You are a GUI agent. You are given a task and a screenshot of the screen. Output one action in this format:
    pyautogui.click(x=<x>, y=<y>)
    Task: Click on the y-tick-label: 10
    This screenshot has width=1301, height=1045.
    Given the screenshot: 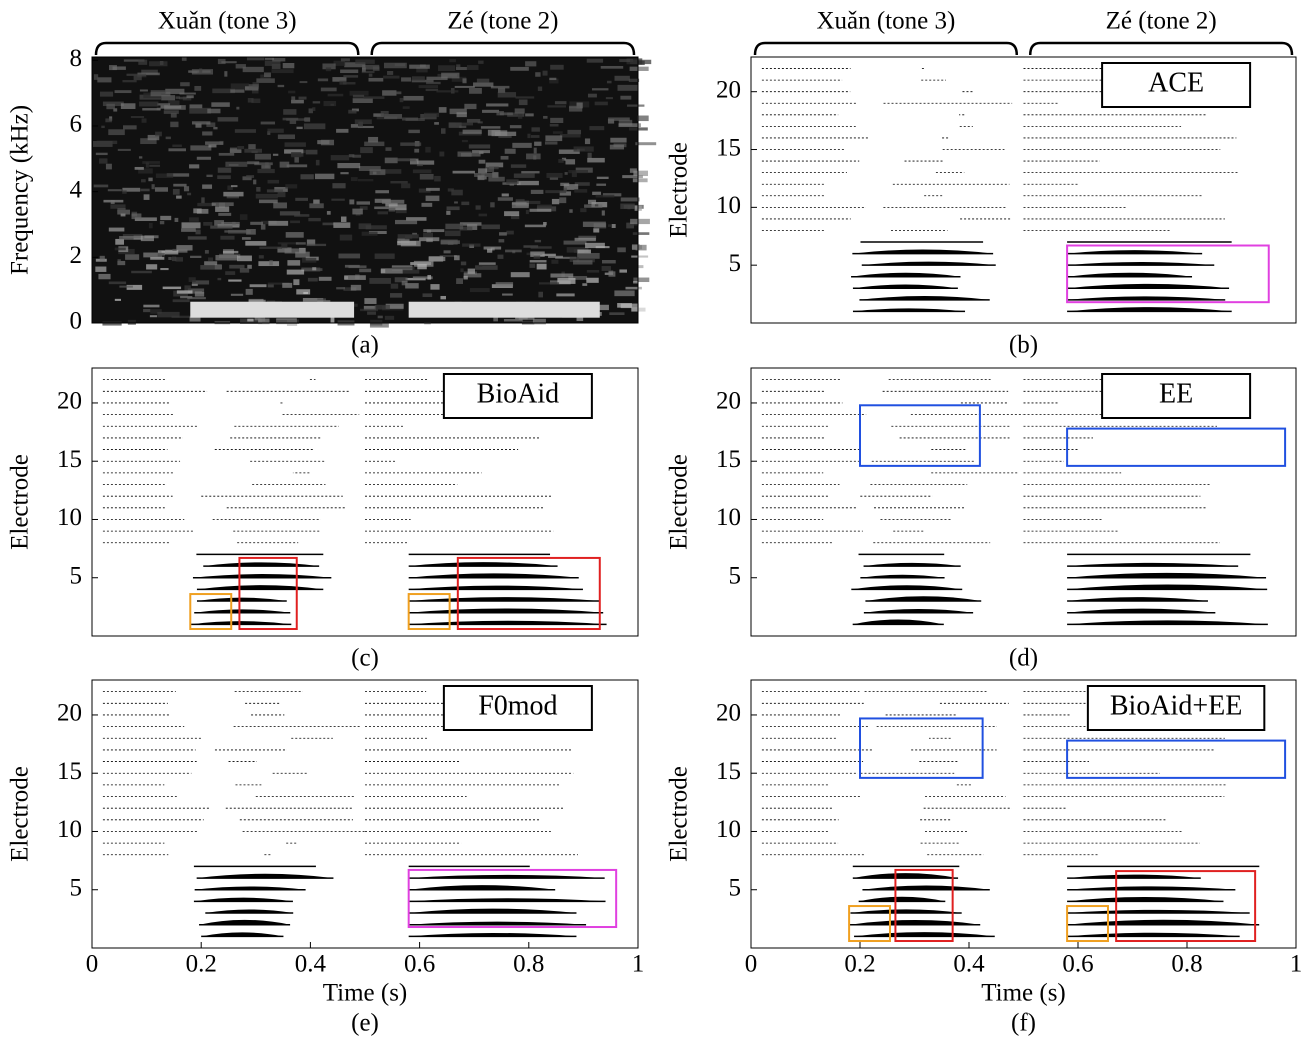 What is the action you would take?
    pyautogui.click(x=728, y=205)
    